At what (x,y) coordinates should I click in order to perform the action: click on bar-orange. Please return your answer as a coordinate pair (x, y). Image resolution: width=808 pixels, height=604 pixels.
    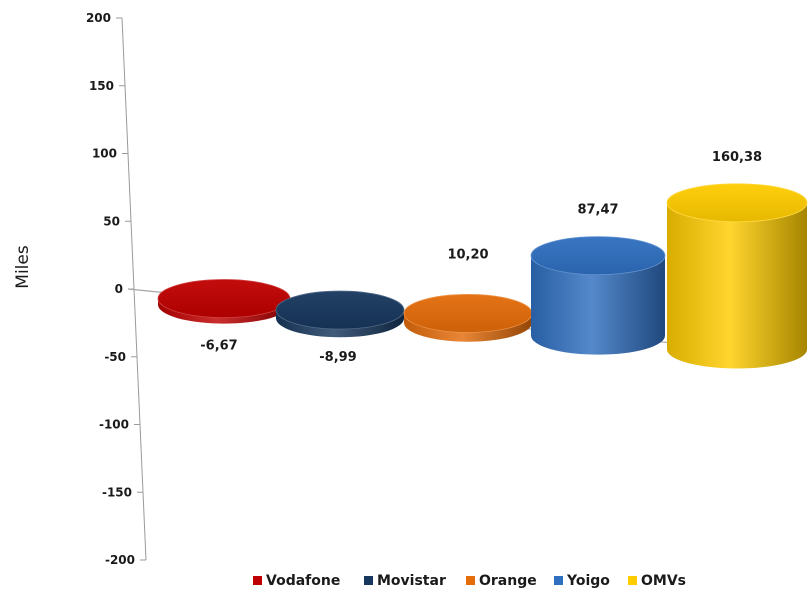
    Looking at the image, I should click on (468, 318).